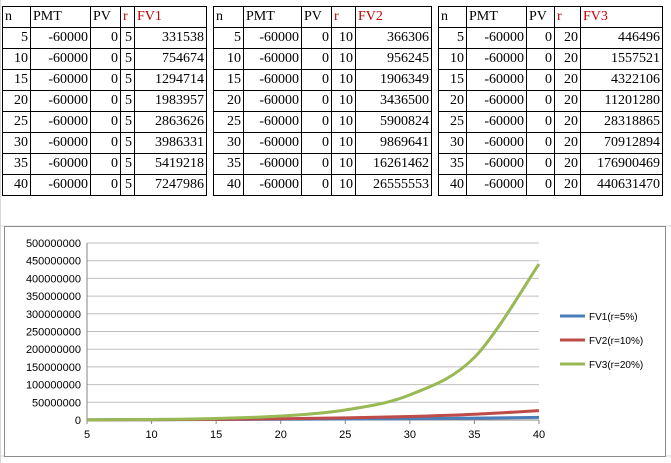 The width and height of the screenshot is (671, 463). I want to click on table-cell: 3986331, so click(170, 143).